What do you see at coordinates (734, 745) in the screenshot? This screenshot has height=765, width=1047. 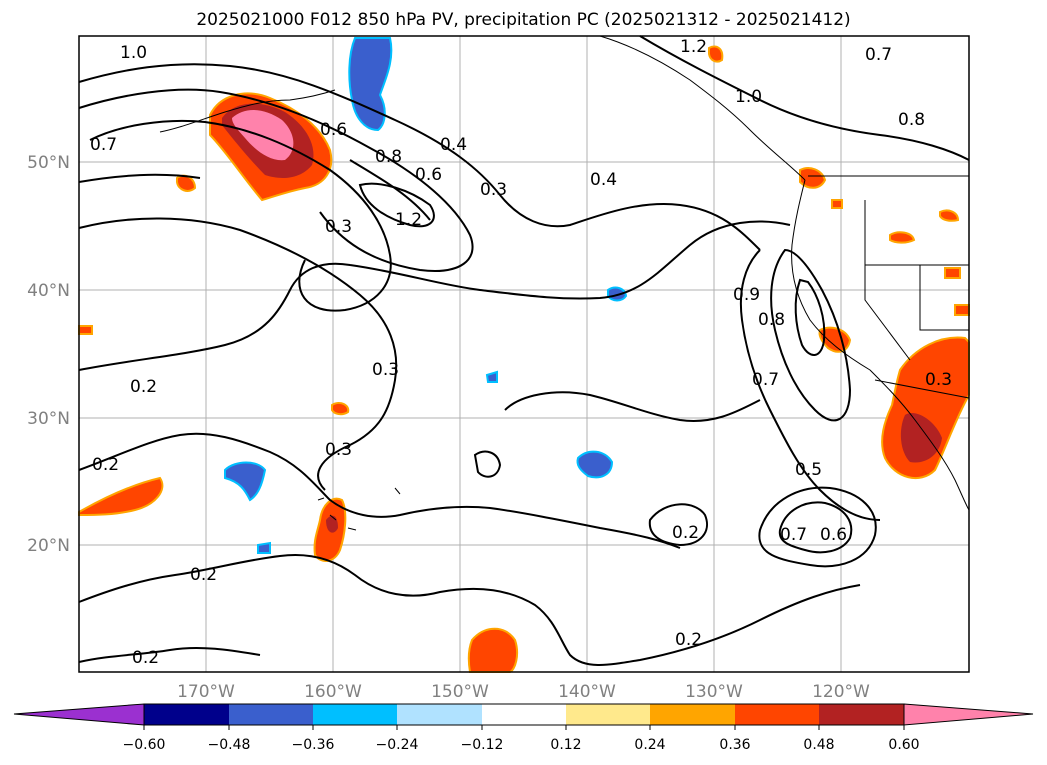 I see `colorbar-tick-label: 0.36` at bounding box center [734, 745].